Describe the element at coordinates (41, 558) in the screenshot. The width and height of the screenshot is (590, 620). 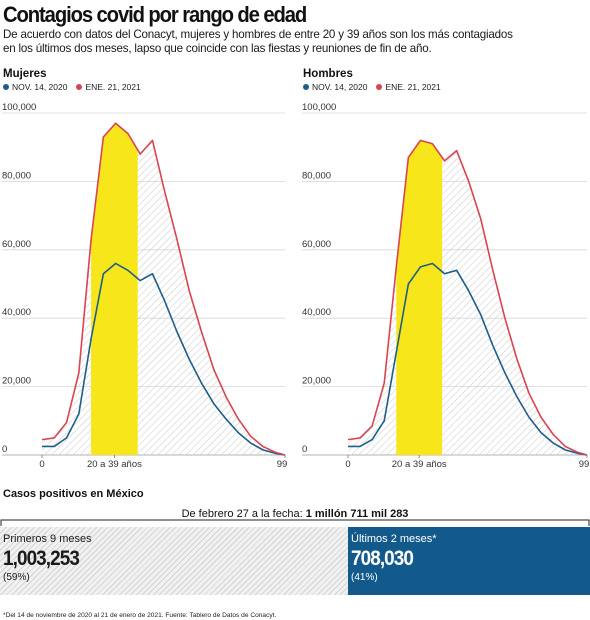
I see `primeros-value: 1,003,253` at that location.